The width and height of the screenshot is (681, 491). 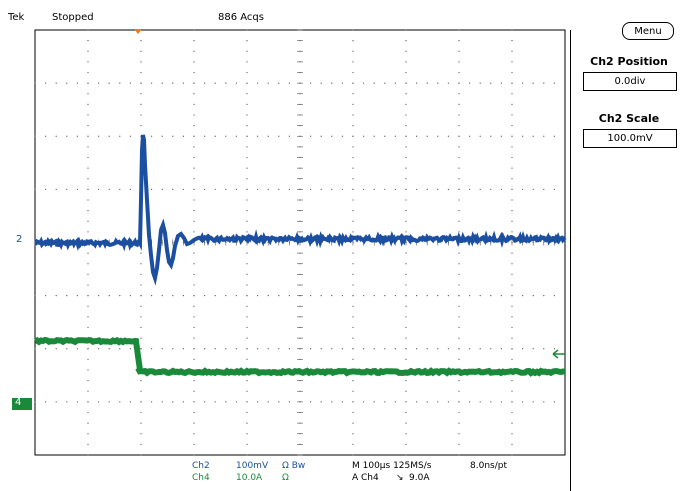 I want to click on ch4-name: Ch4, so click(x=201, y=478).